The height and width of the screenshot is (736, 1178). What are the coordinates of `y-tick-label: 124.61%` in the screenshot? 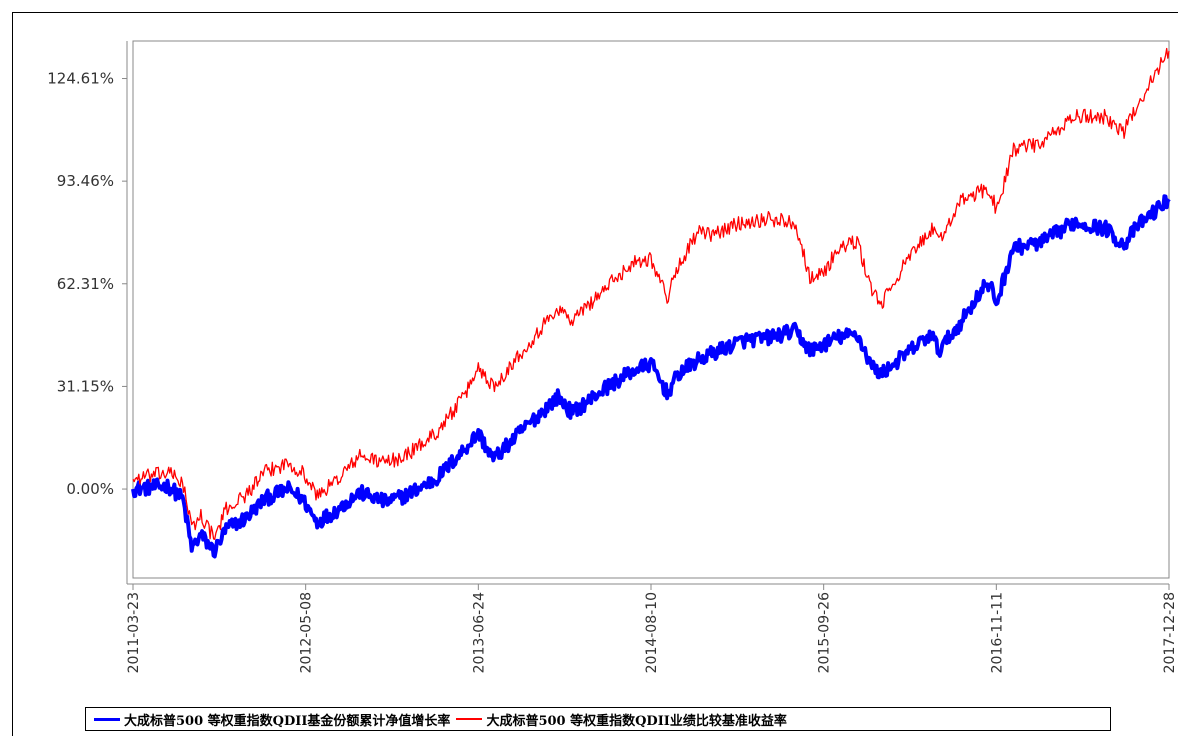 It's located at (80, 79).